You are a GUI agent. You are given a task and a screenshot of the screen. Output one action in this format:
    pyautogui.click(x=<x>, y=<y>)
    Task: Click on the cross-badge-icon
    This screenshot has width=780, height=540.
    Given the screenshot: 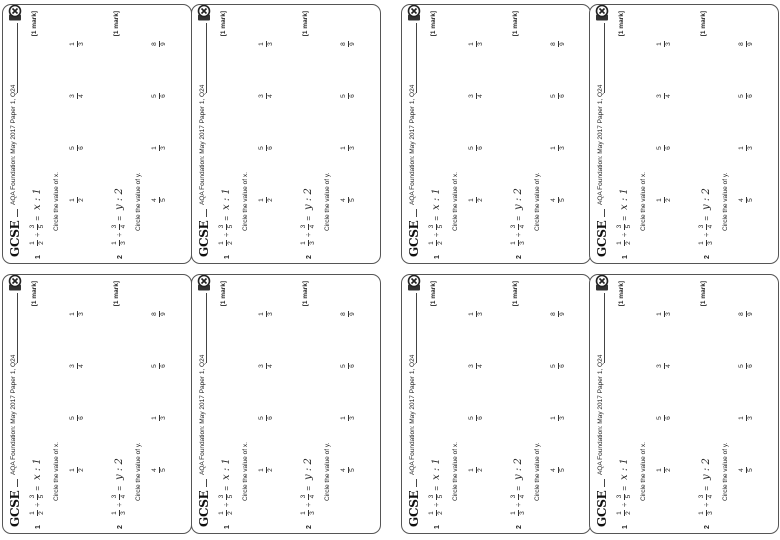 What is the action you would take?
    pyautogui.click(x=602, y=13)
    